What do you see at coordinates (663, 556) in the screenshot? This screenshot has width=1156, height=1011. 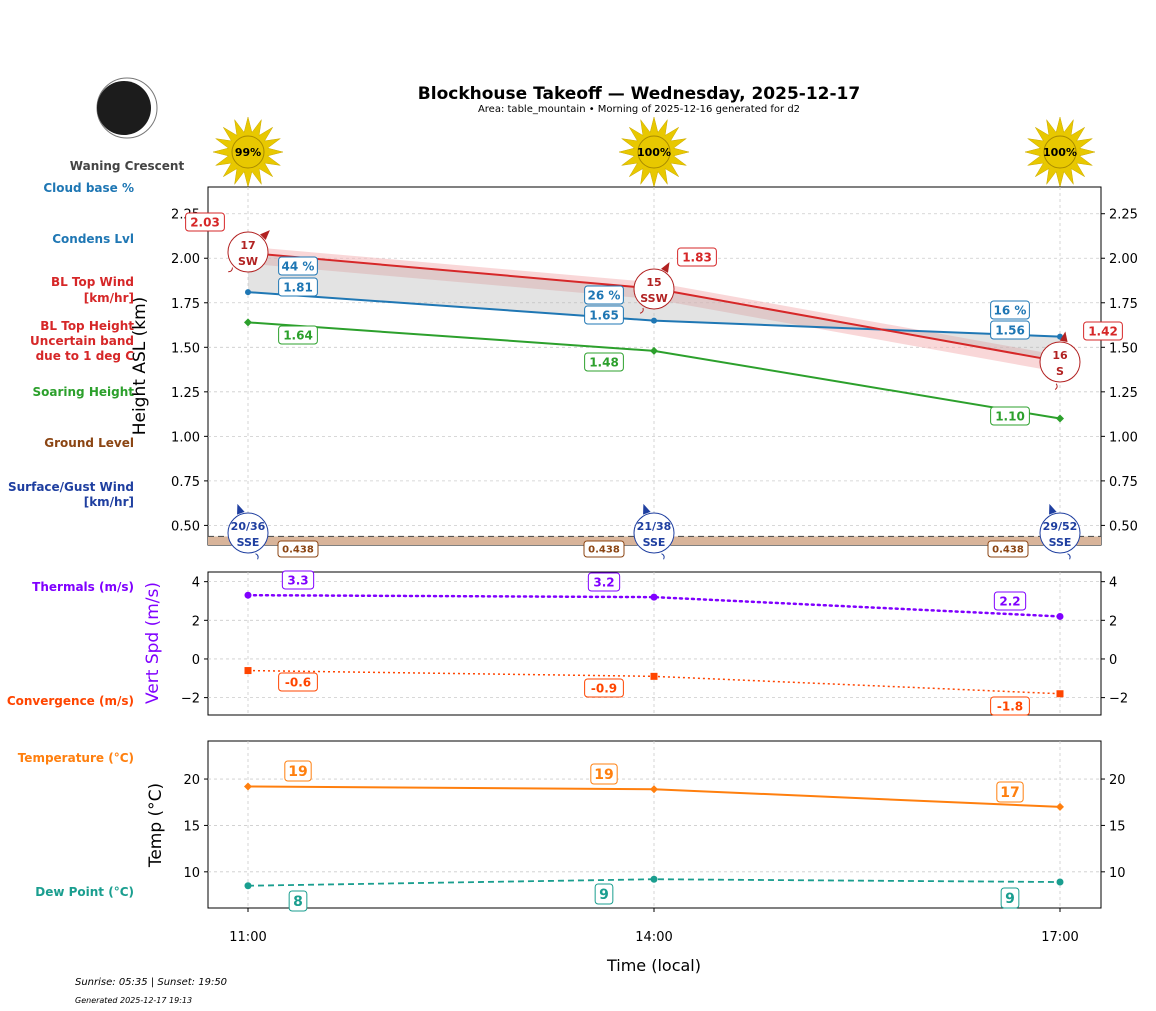 I see `surface-wind-1-tail` at bounding box center [663, 556].